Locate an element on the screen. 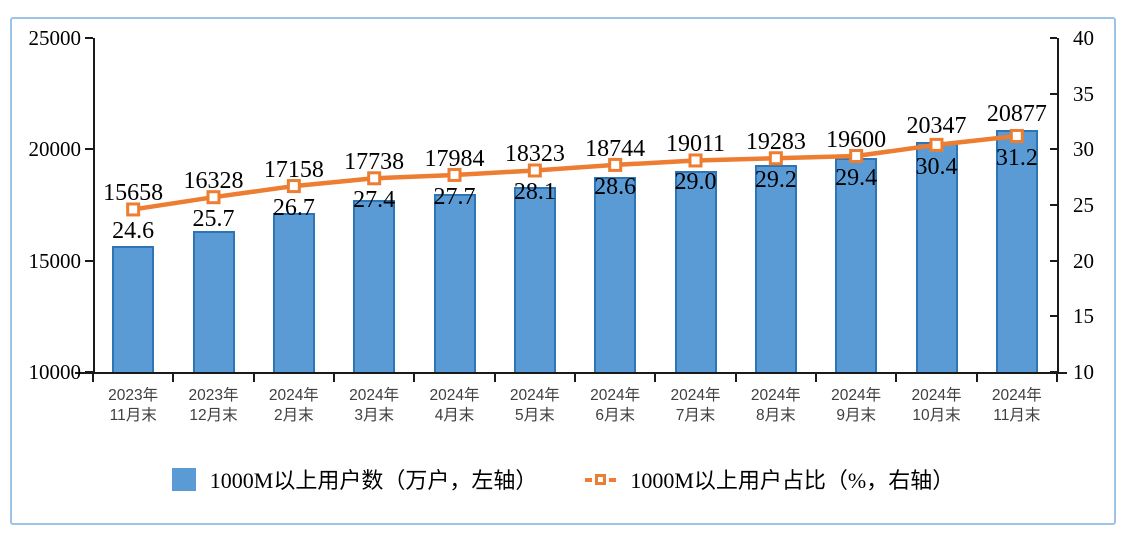 The height and width of the screenshot is (545, 1137). line-percent-label: 29.0 is located at coordinates (695, 182).